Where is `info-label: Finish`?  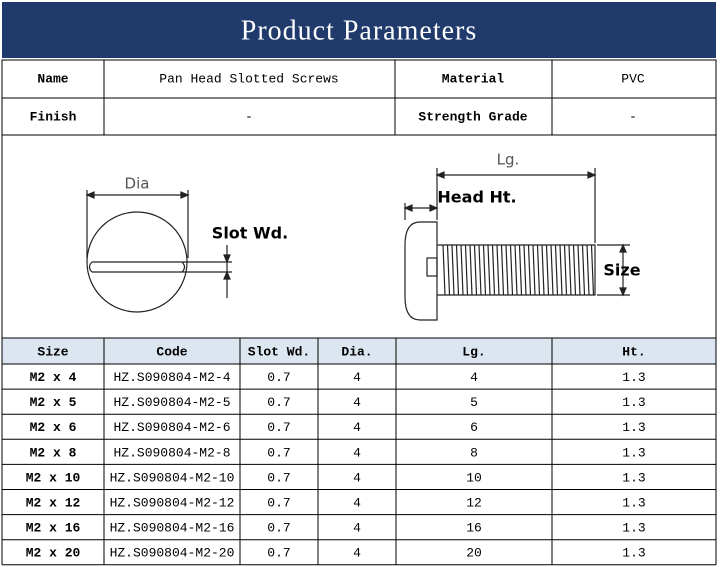
info-label: Finish is located at coordinates (53, 116).